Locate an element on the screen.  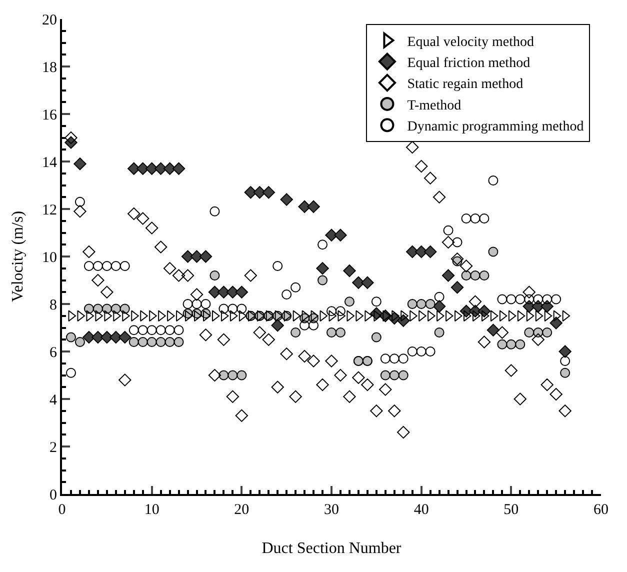
x-tick-label: 20 is located at coordinates (242, 510).